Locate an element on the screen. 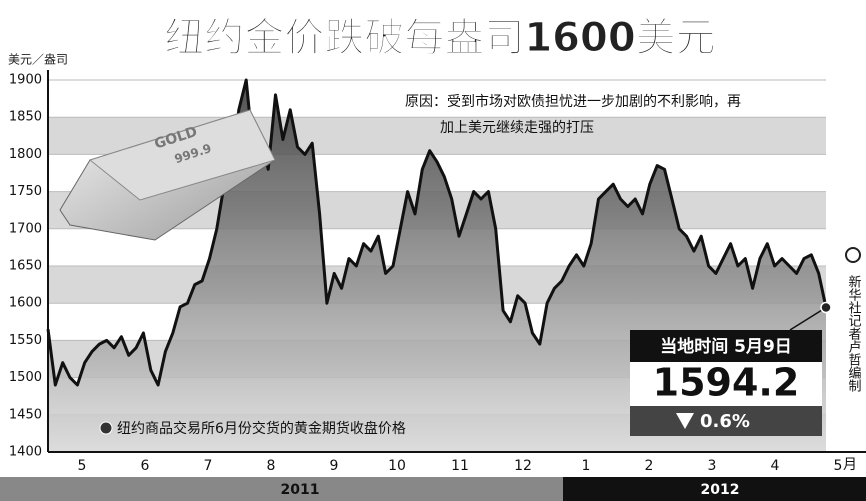 The image size is (866, 501). annotation: 加上美元继续走强的打压 is located at coordinates (517, 127).